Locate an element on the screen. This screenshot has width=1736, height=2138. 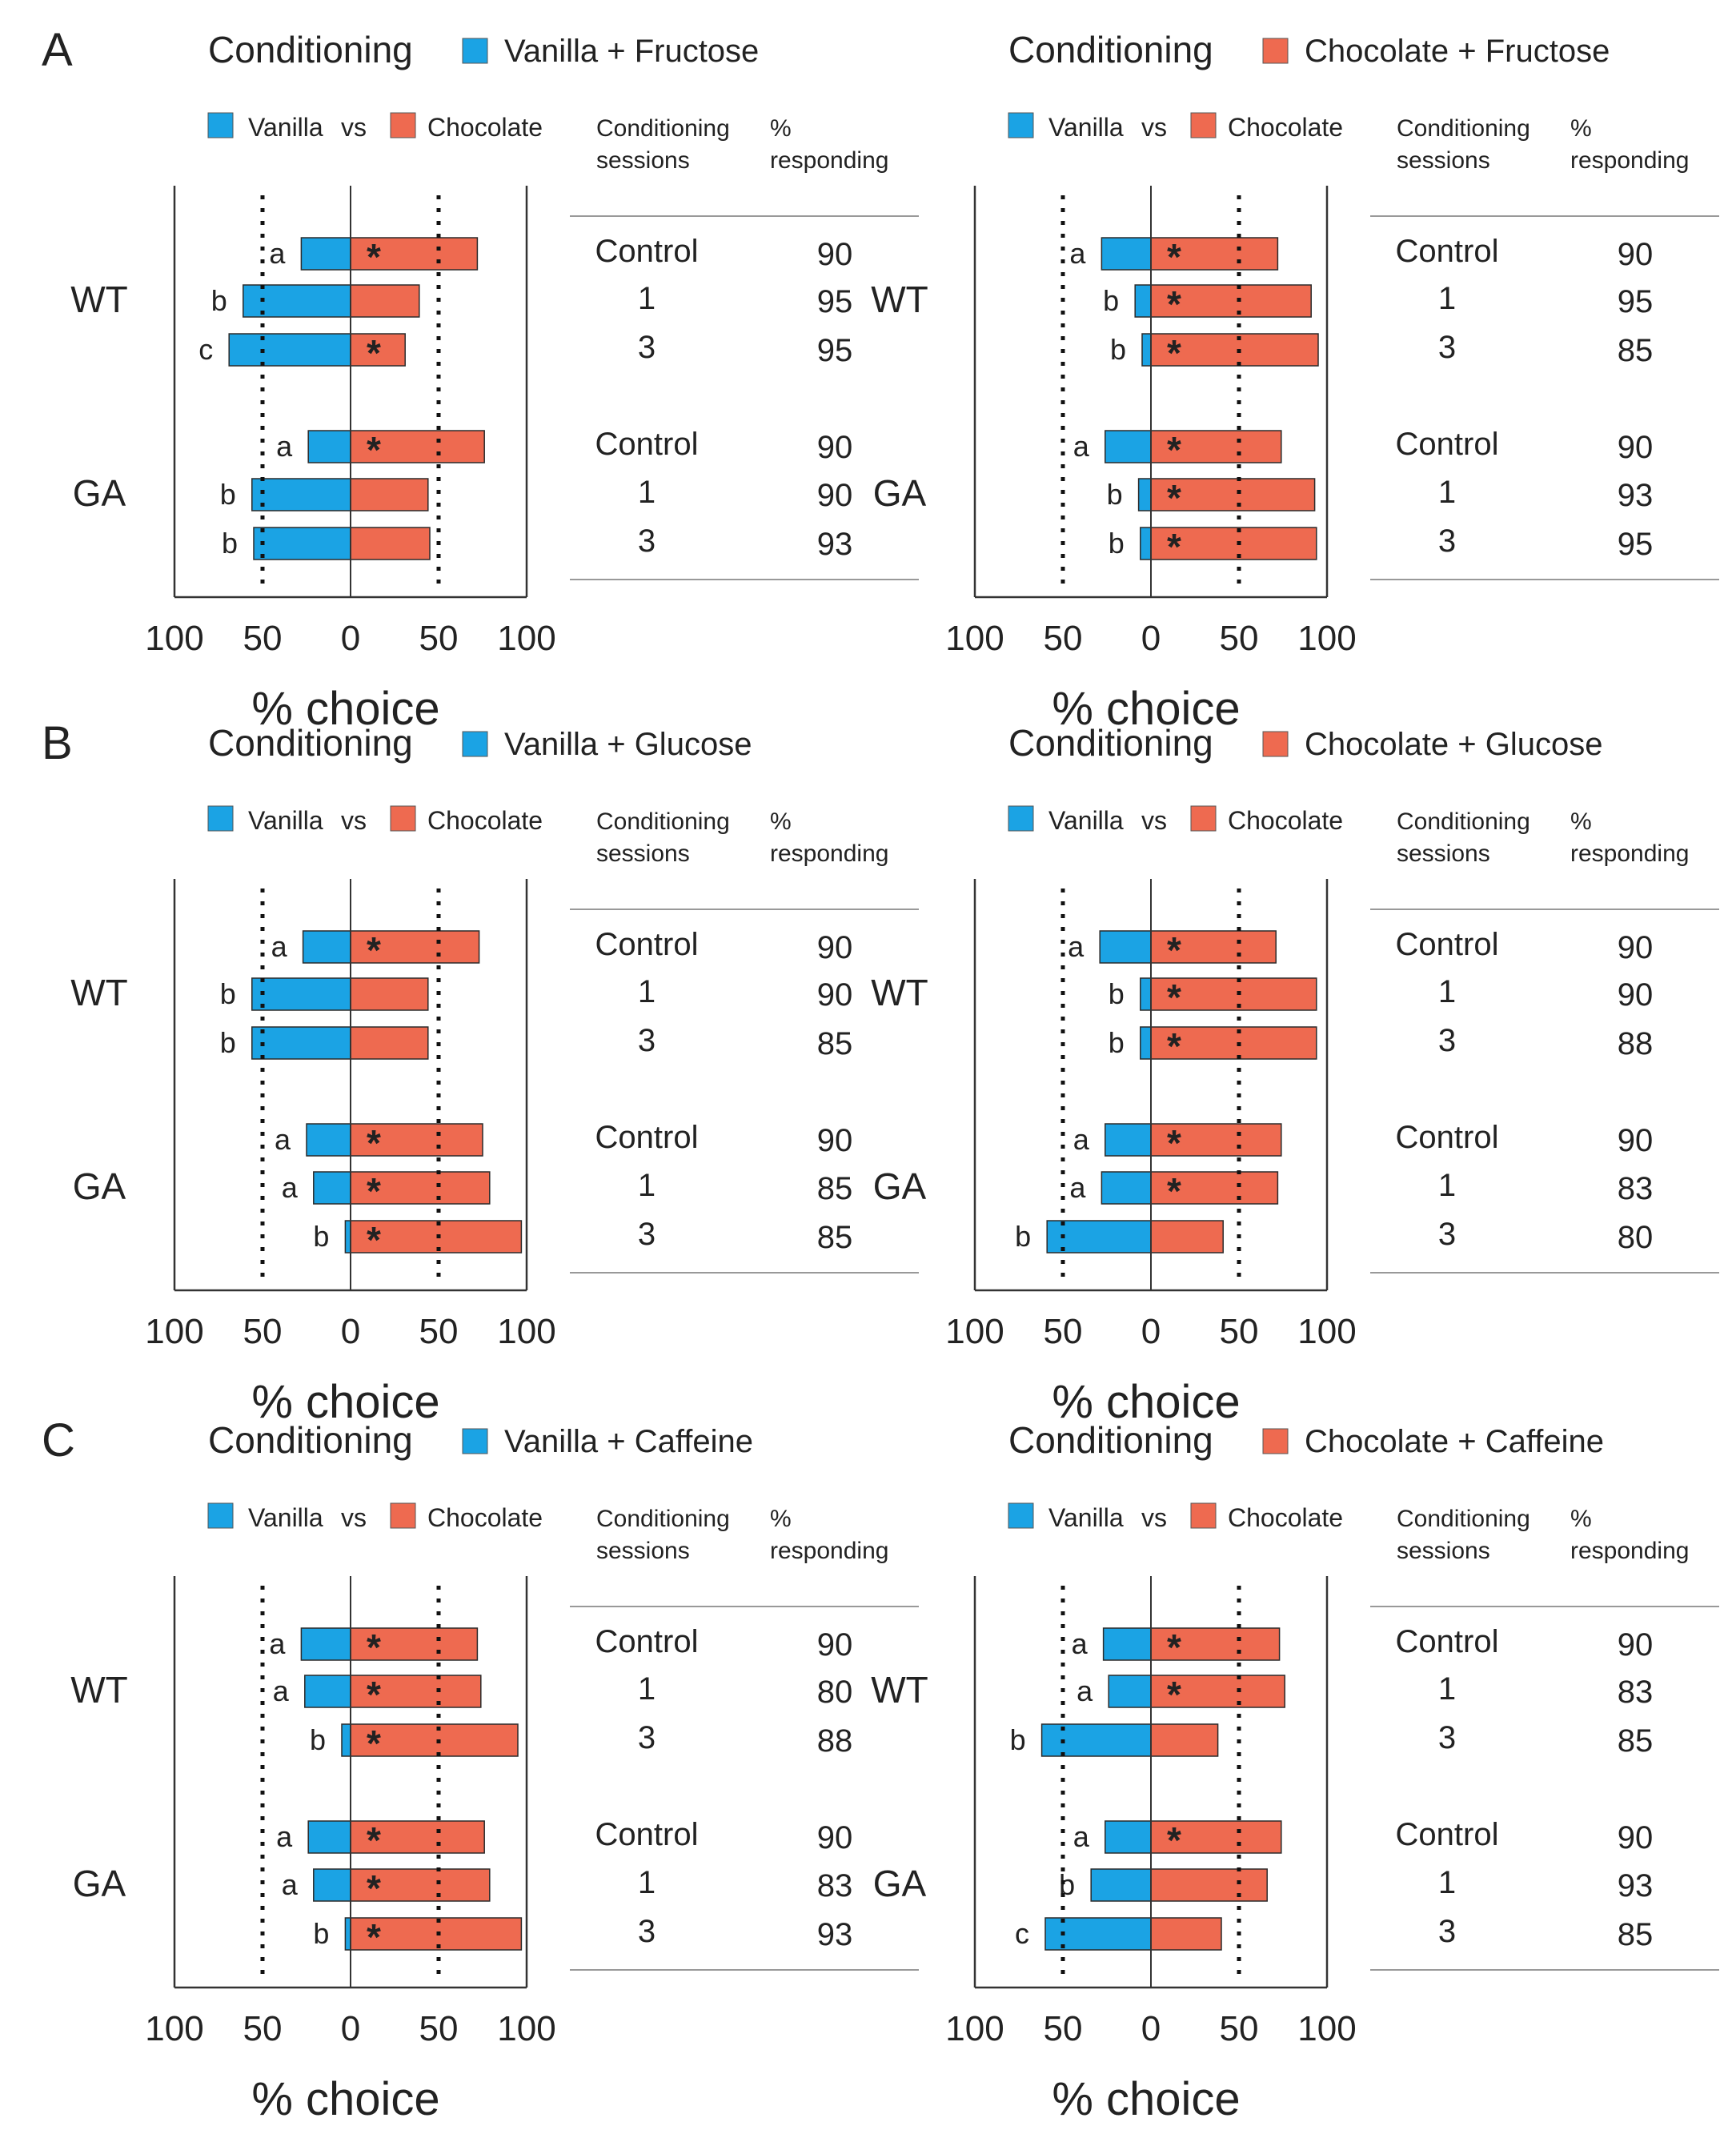
conditioning-legend-label: Chocolate + Caffeine is located at coordinates (1454, 1442).